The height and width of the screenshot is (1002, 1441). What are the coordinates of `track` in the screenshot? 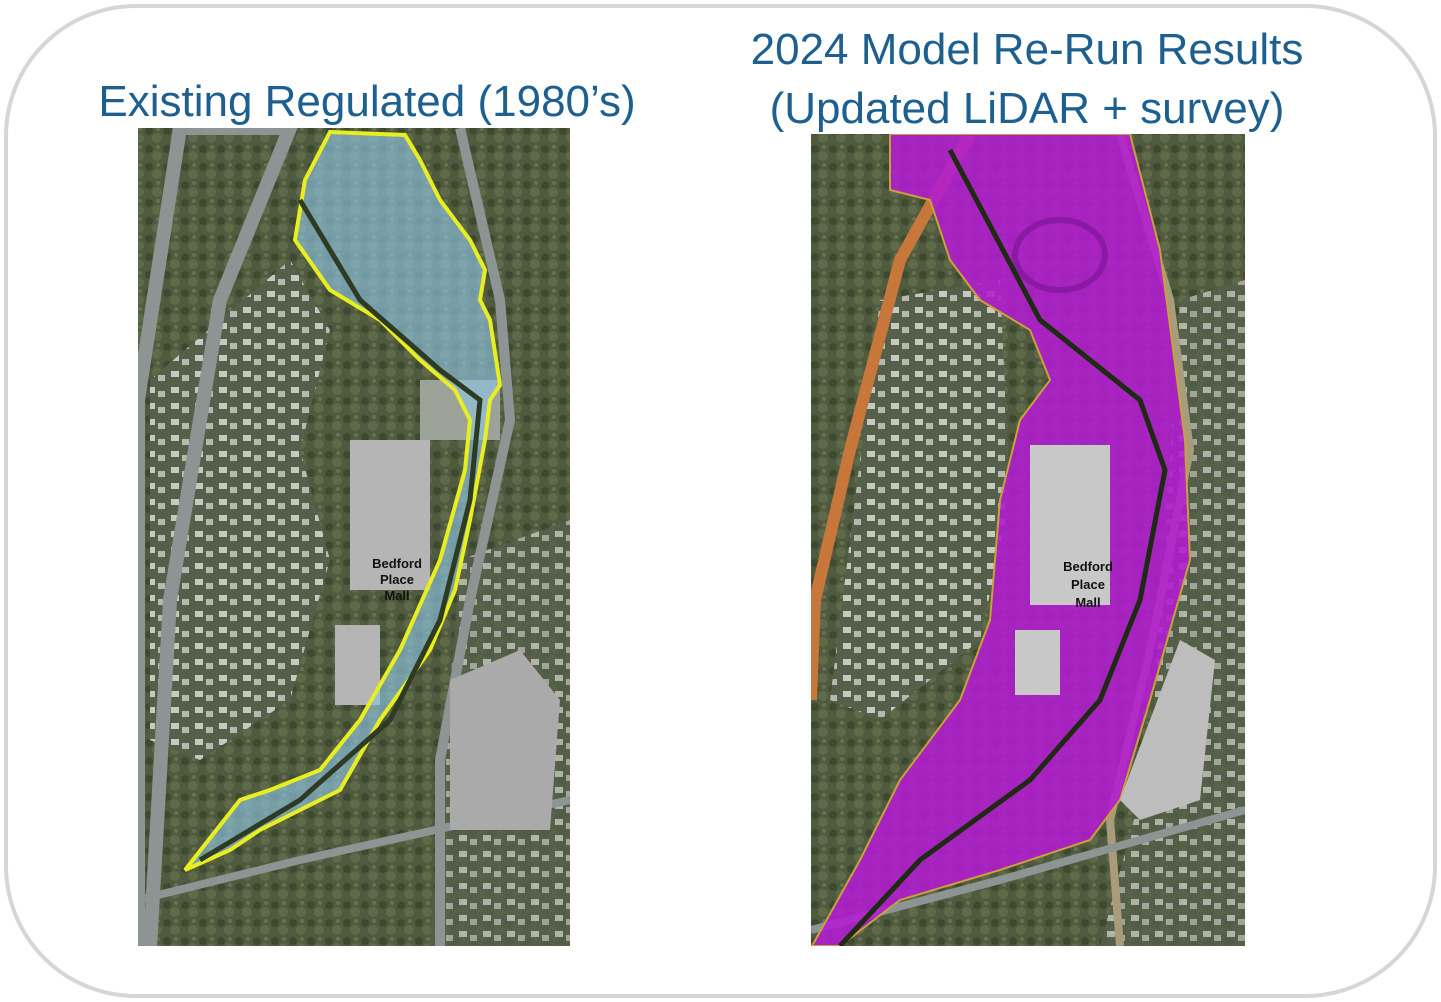 It's located at (1060, 255).